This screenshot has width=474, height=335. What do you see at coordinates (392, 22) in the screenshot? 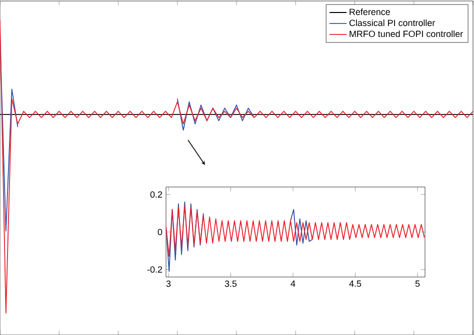
I see `legend-label: Classical PI controller` at bounding box center [392, 22].